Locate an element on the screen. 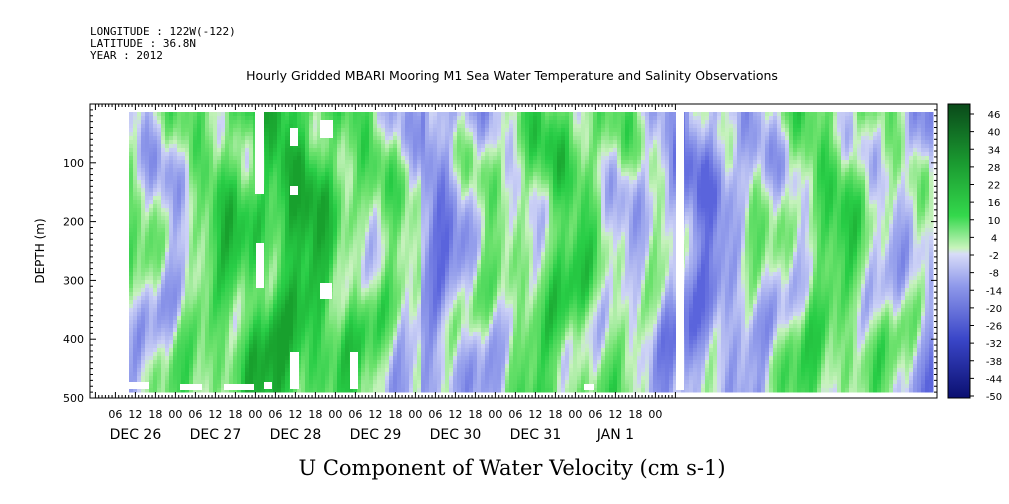 The height and width of the screenshot is (504, 1009). colorbar-label: 10 is located at coordinates (994, 221).